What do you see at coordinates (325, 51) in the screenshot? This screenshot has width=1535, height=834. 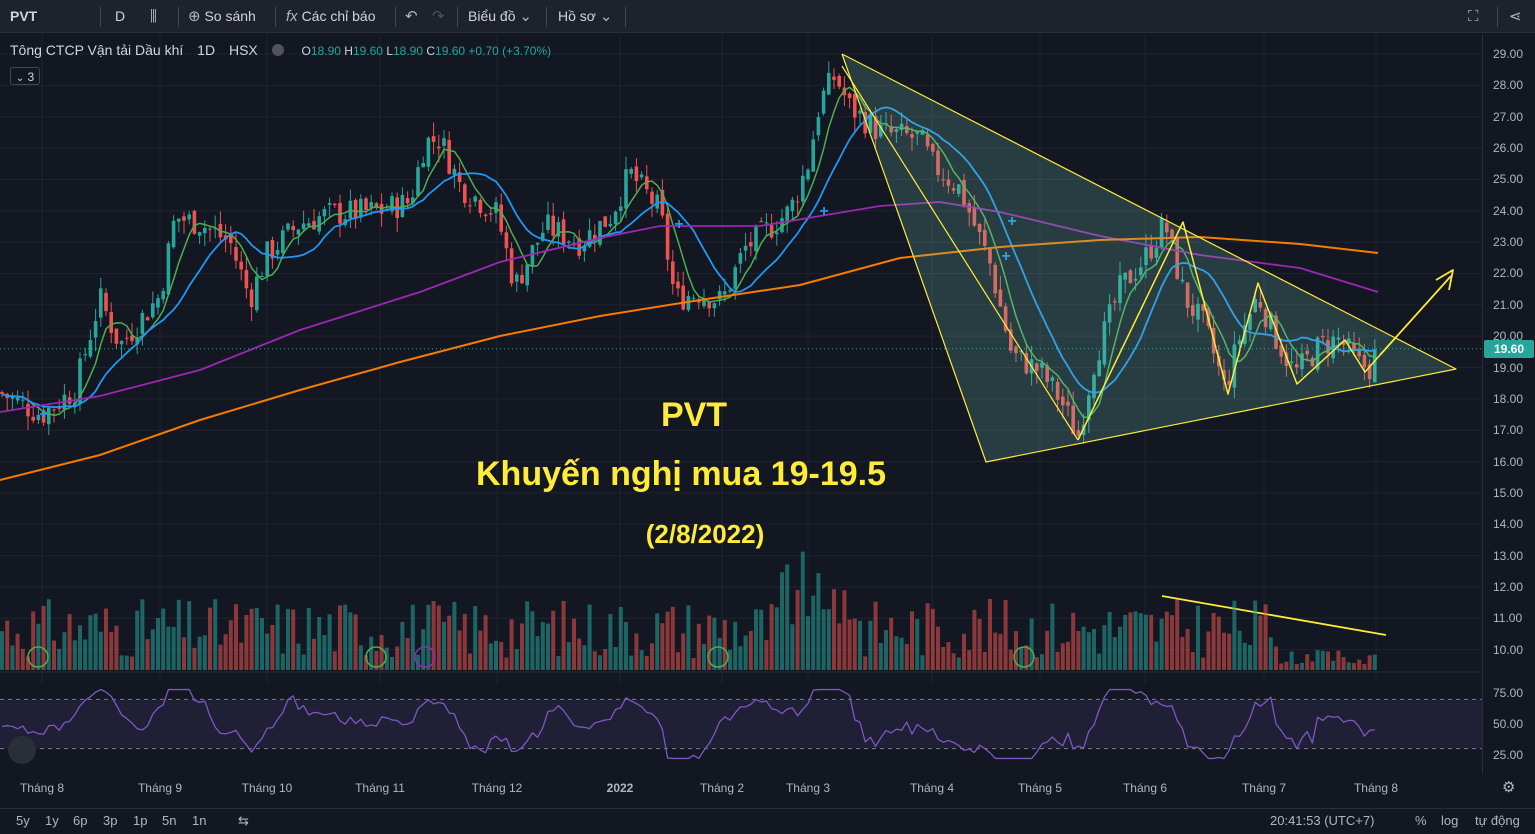 I see `open-value: 18.90` at bounding box center [325, 51].